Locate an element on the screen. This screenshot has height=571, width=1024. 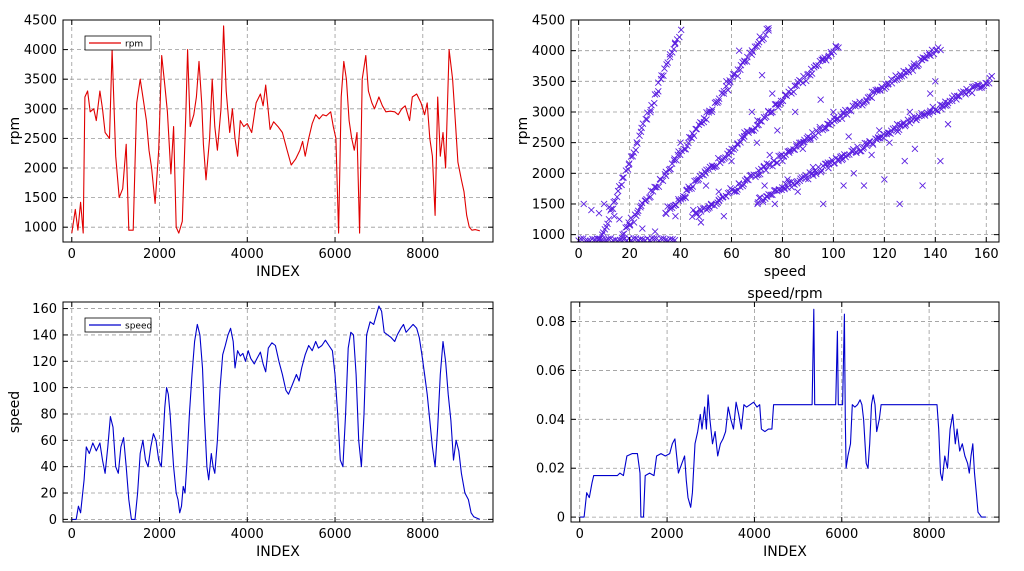
legend: speed is located at coordinates (118, 325).